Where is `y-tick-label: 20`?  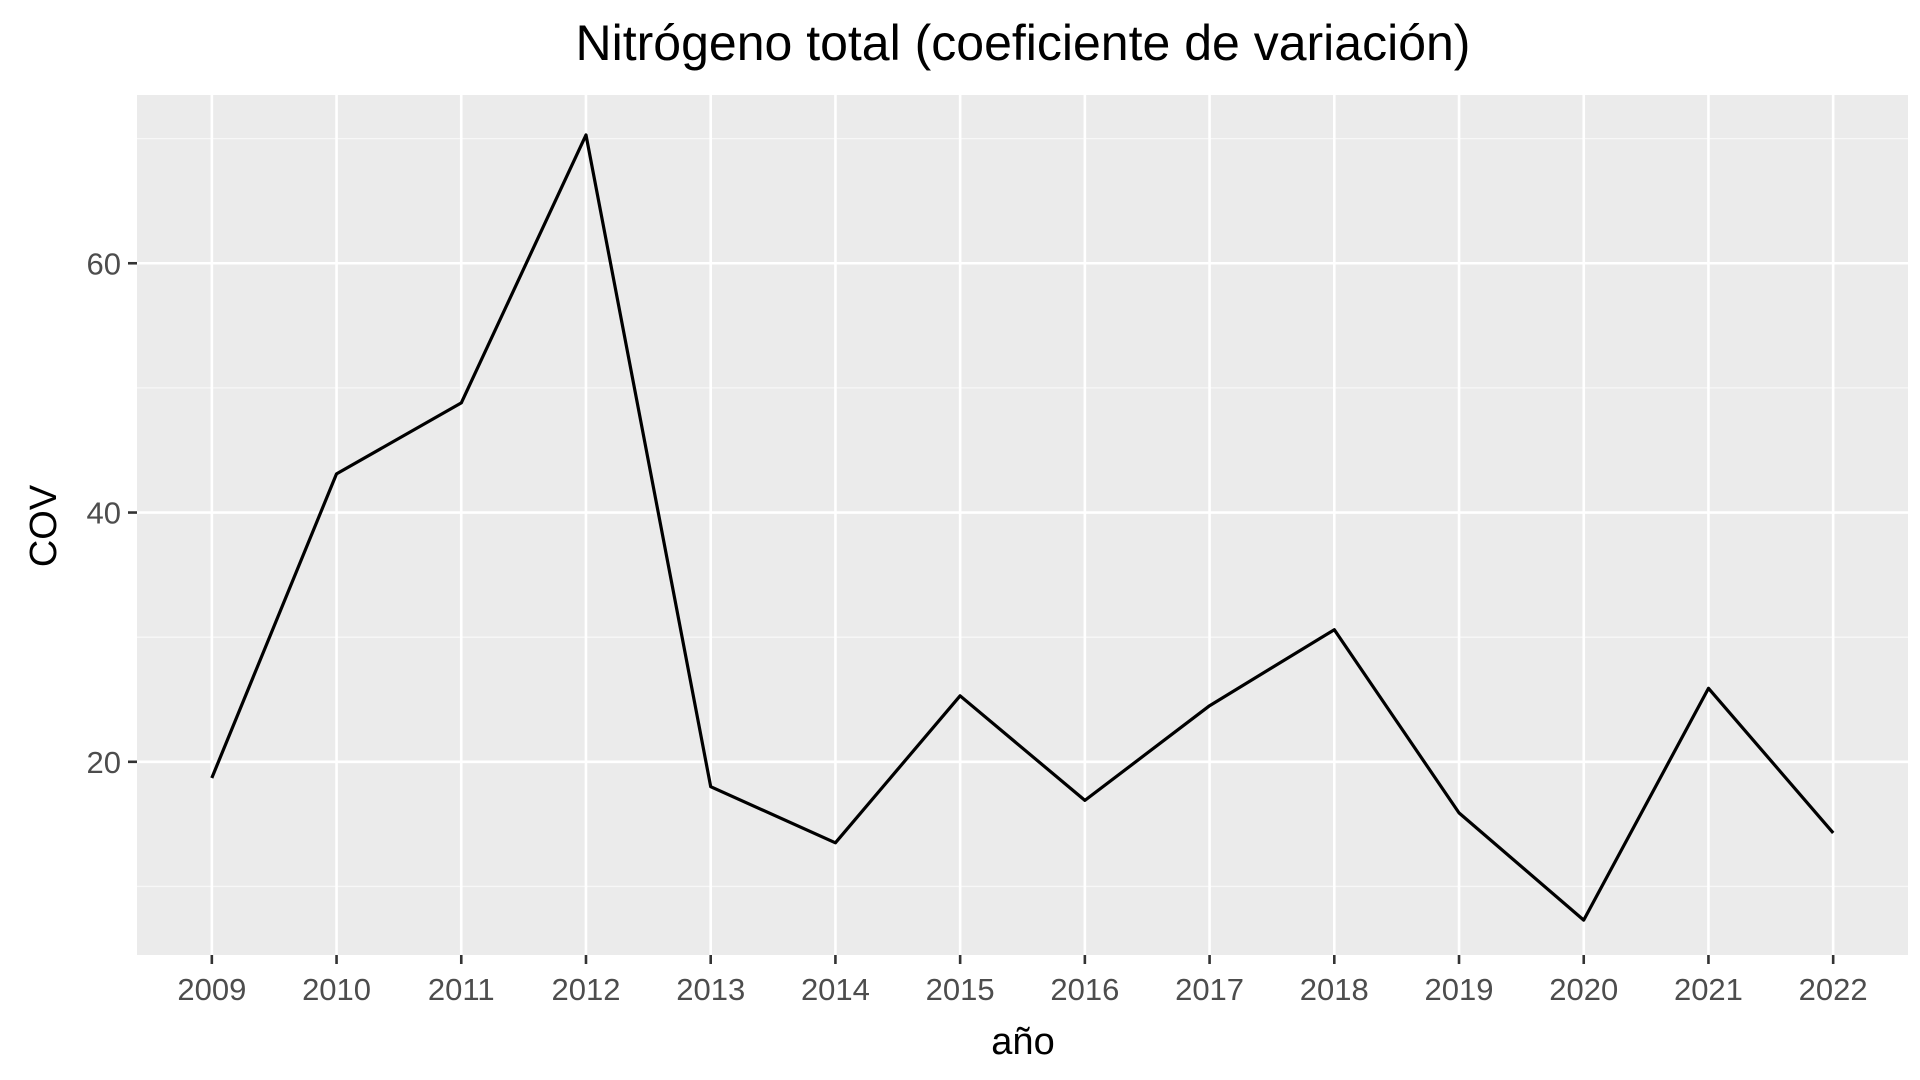 y-tick-label: 20 is located at coordinates (104, 762).